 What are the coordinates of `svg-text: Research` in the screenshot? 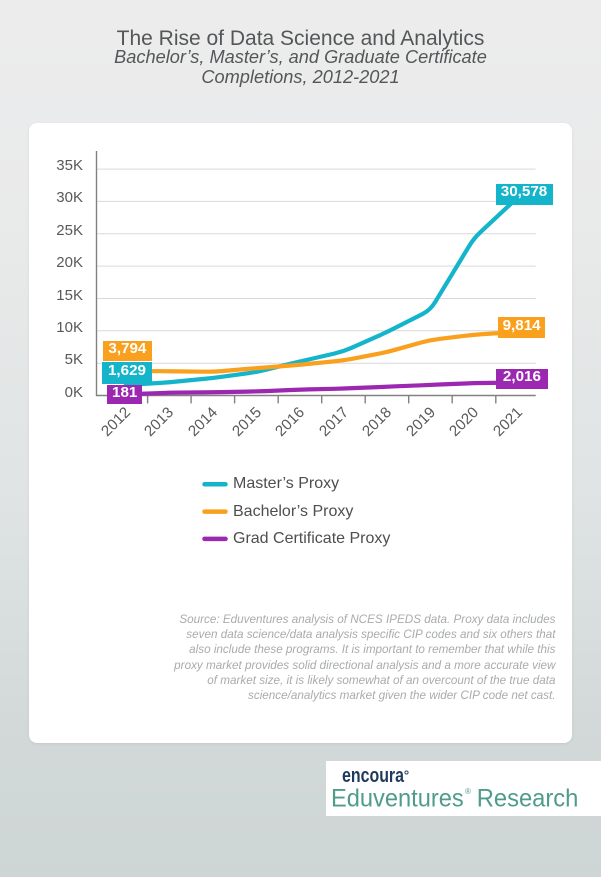 It's located at (528, 799).